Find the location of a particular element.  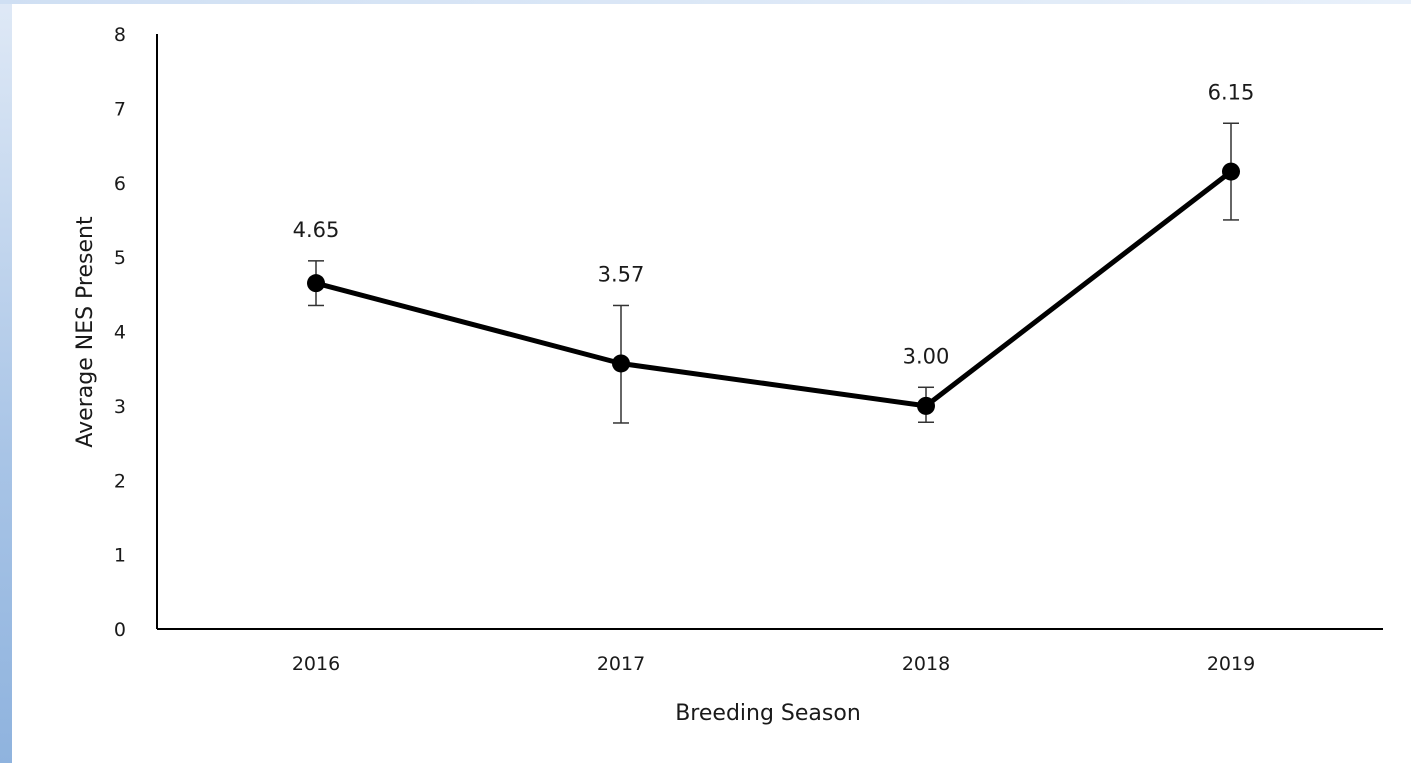

y-tick-labels: 0 1 2 3 4 5 6 7 8 is located at coordinates (120, 332).